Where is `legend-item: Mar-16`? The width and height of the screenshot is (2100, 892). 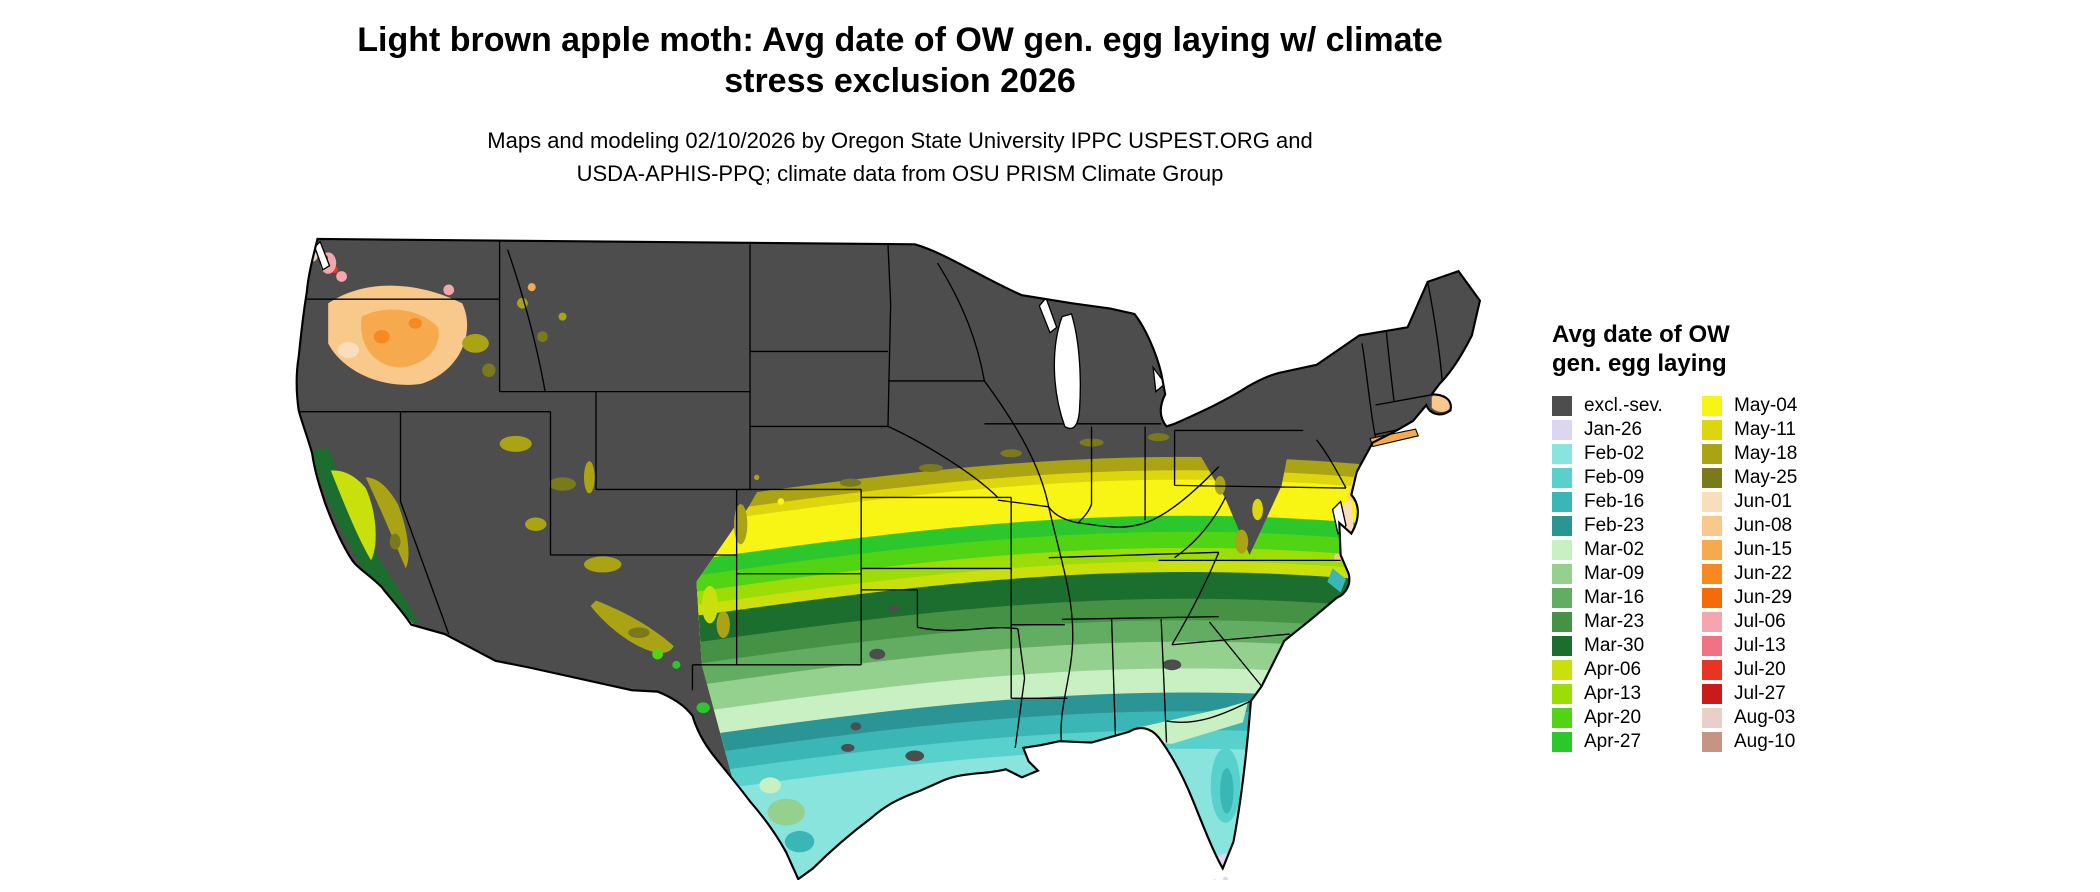
legend-item: Mar-16 is located at coordinates (1627, 598).